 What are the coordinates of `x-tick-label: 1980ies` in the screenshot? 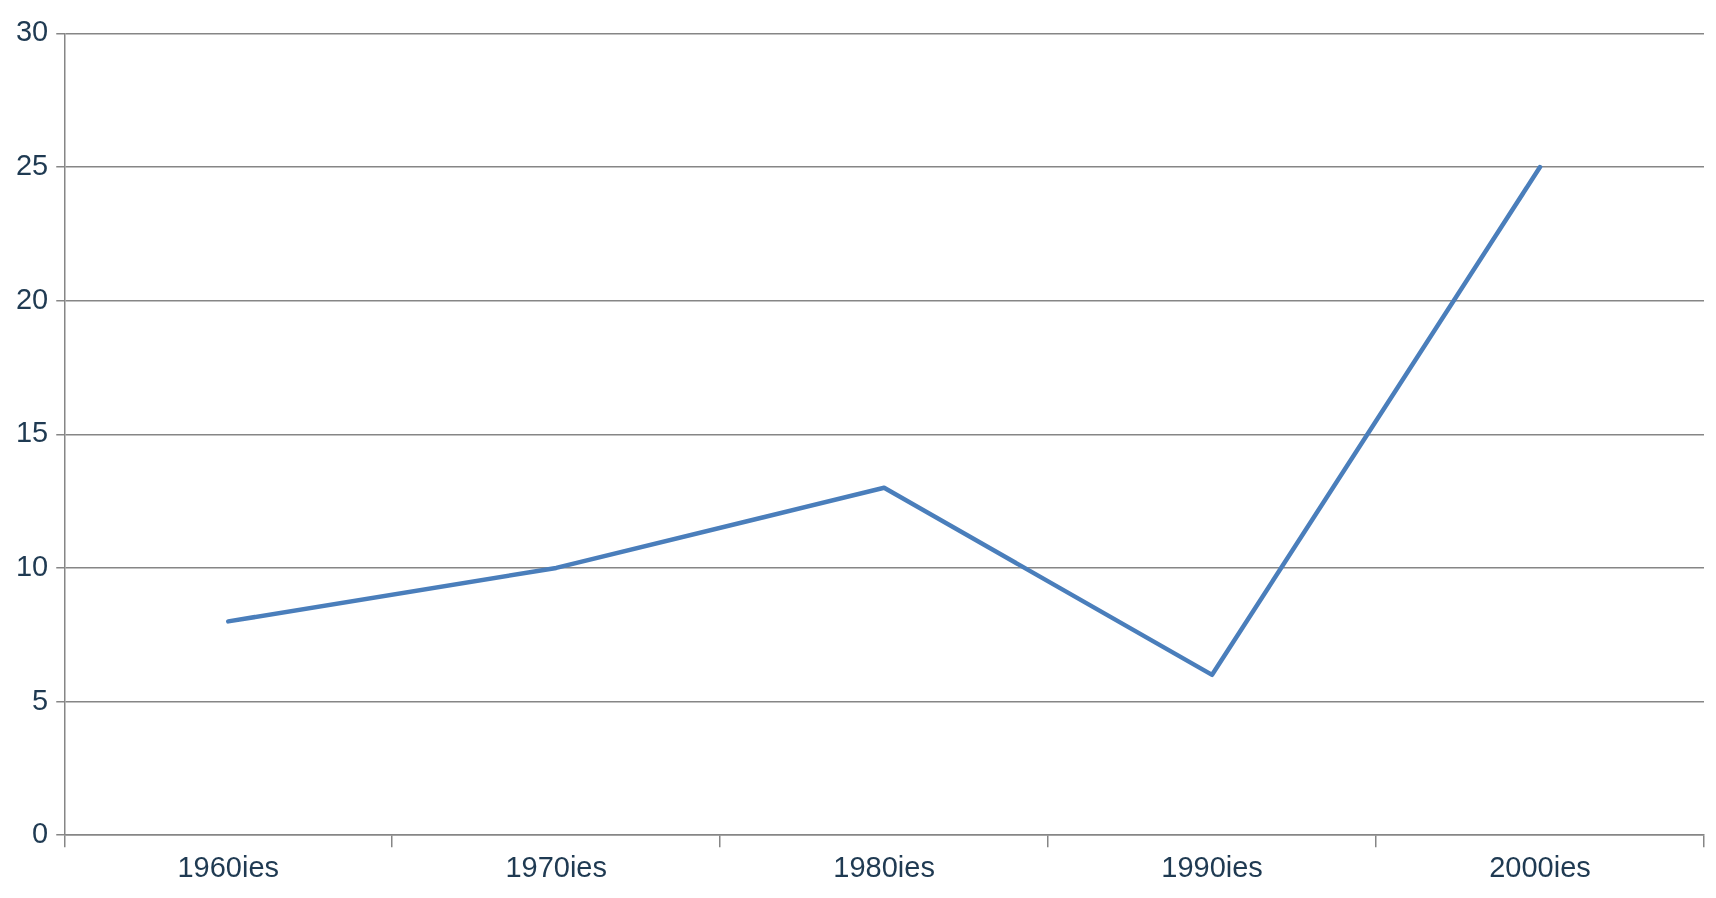 It's located at (884, 866).